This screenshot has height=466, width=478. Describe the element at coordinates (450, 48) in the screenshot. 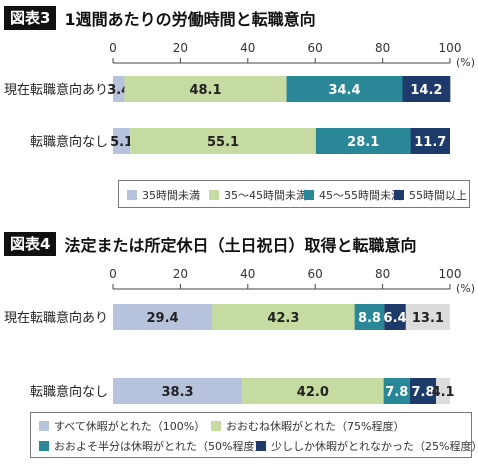

I see `chart1-tick-label: 100` at that location.